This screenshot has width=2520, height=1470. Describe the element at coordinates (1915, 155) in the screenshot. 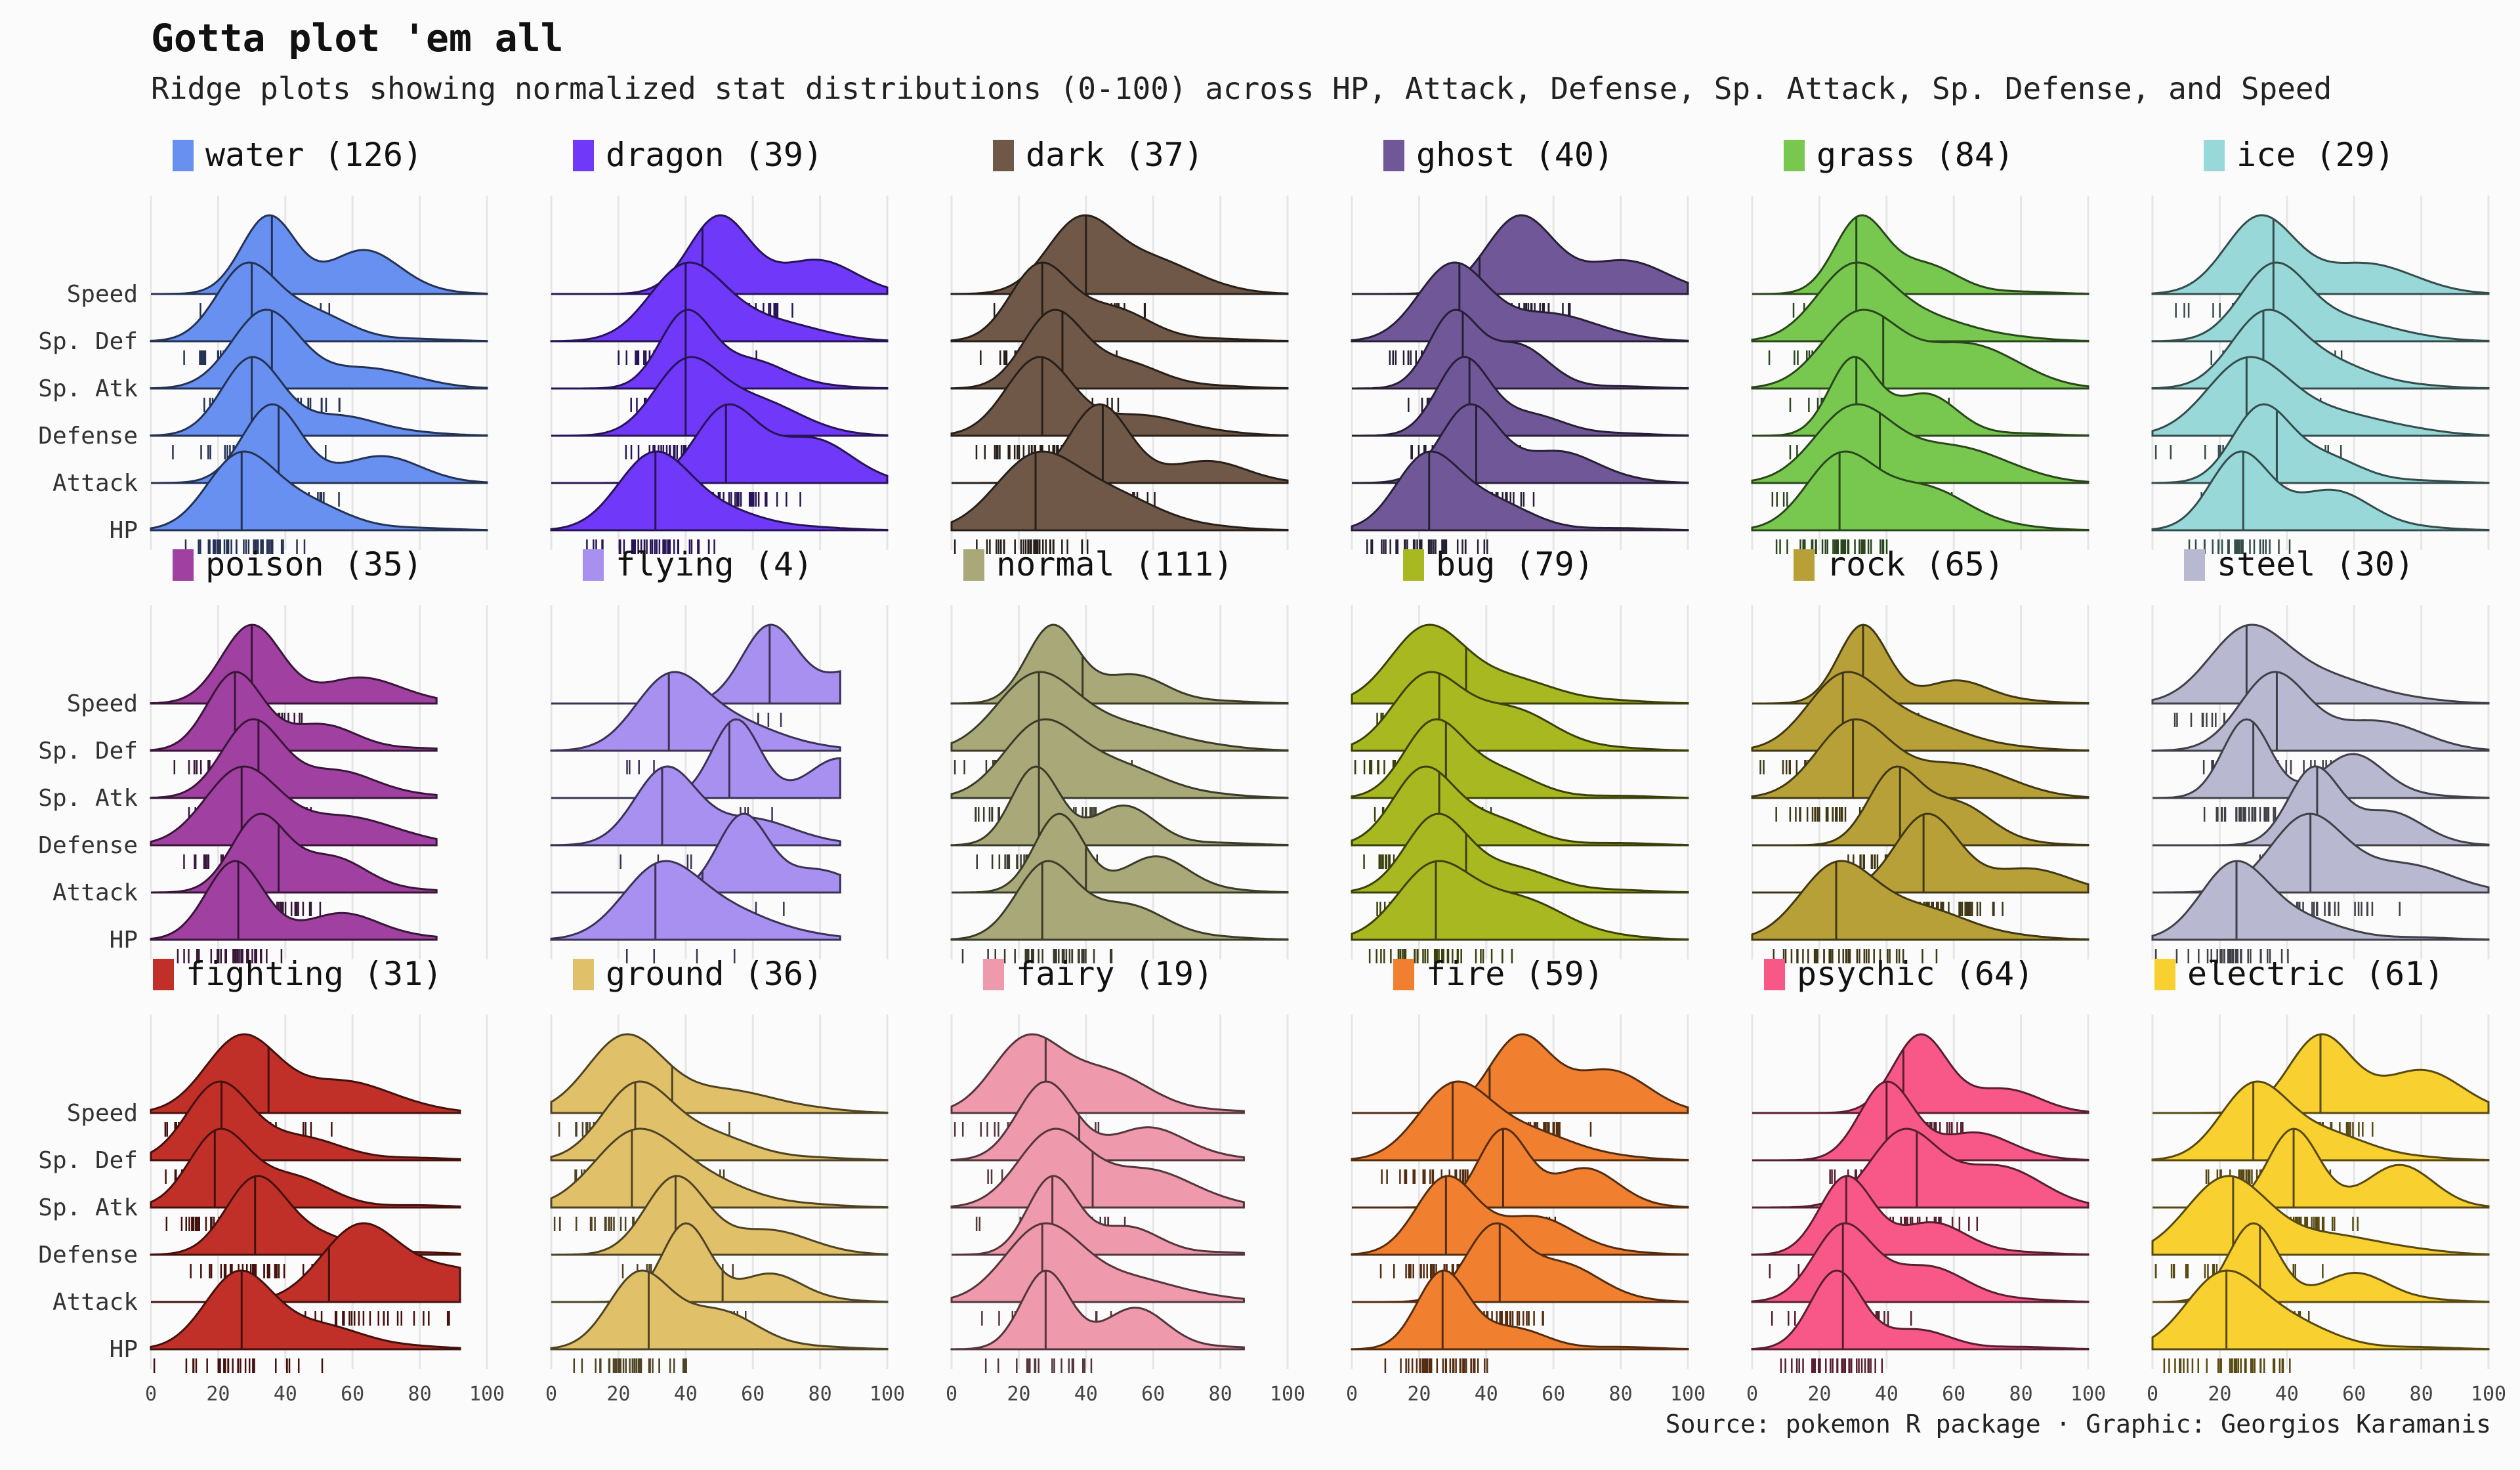

I see `panel-title: grass (84)` at that location.